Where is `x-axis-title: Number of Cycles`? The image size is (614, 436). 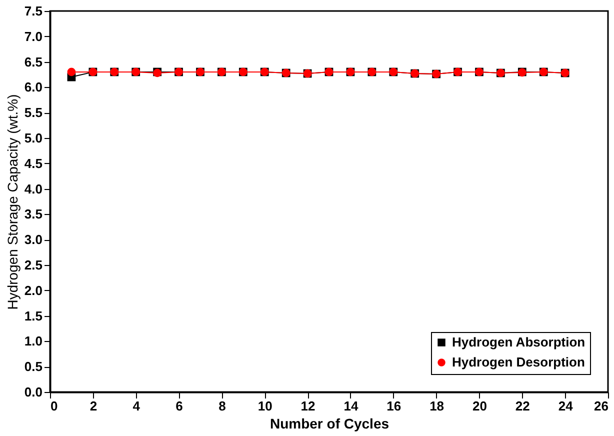
x-axis-title: Number of Cycles is located at coordinates (330, 424).